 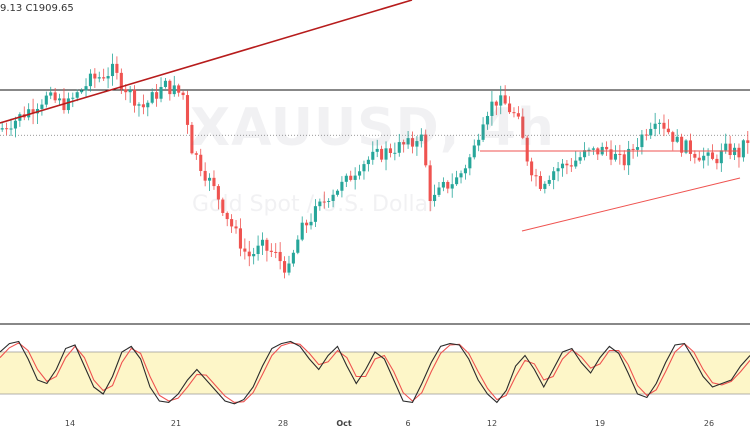 I want to click on x-tick-label: 12, so click(x=492, y=423).